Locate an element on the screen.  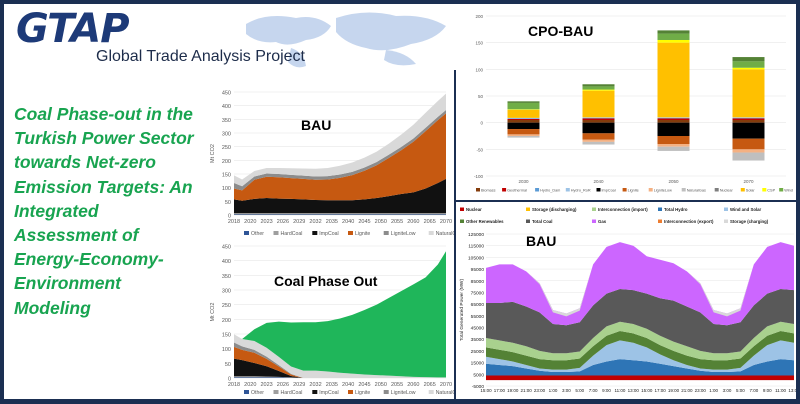
y-tick-label: 250 is located at coordinates (226, 306).